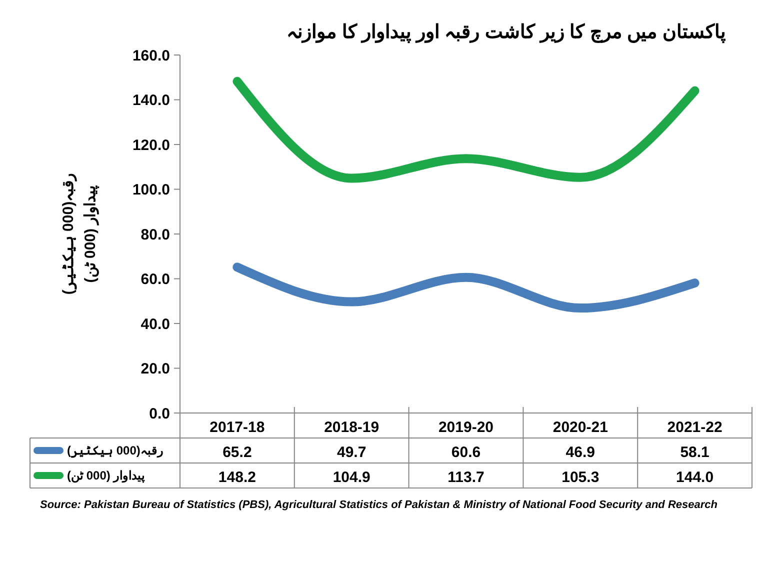  What do you see at coordinates (506, 32) in the screenshot?
I see `chart-title: پاکستان میں مرچ کا زیر کاشت رقبہ اور پیداوار کا موازنہ` at bounding box center [506, 32].